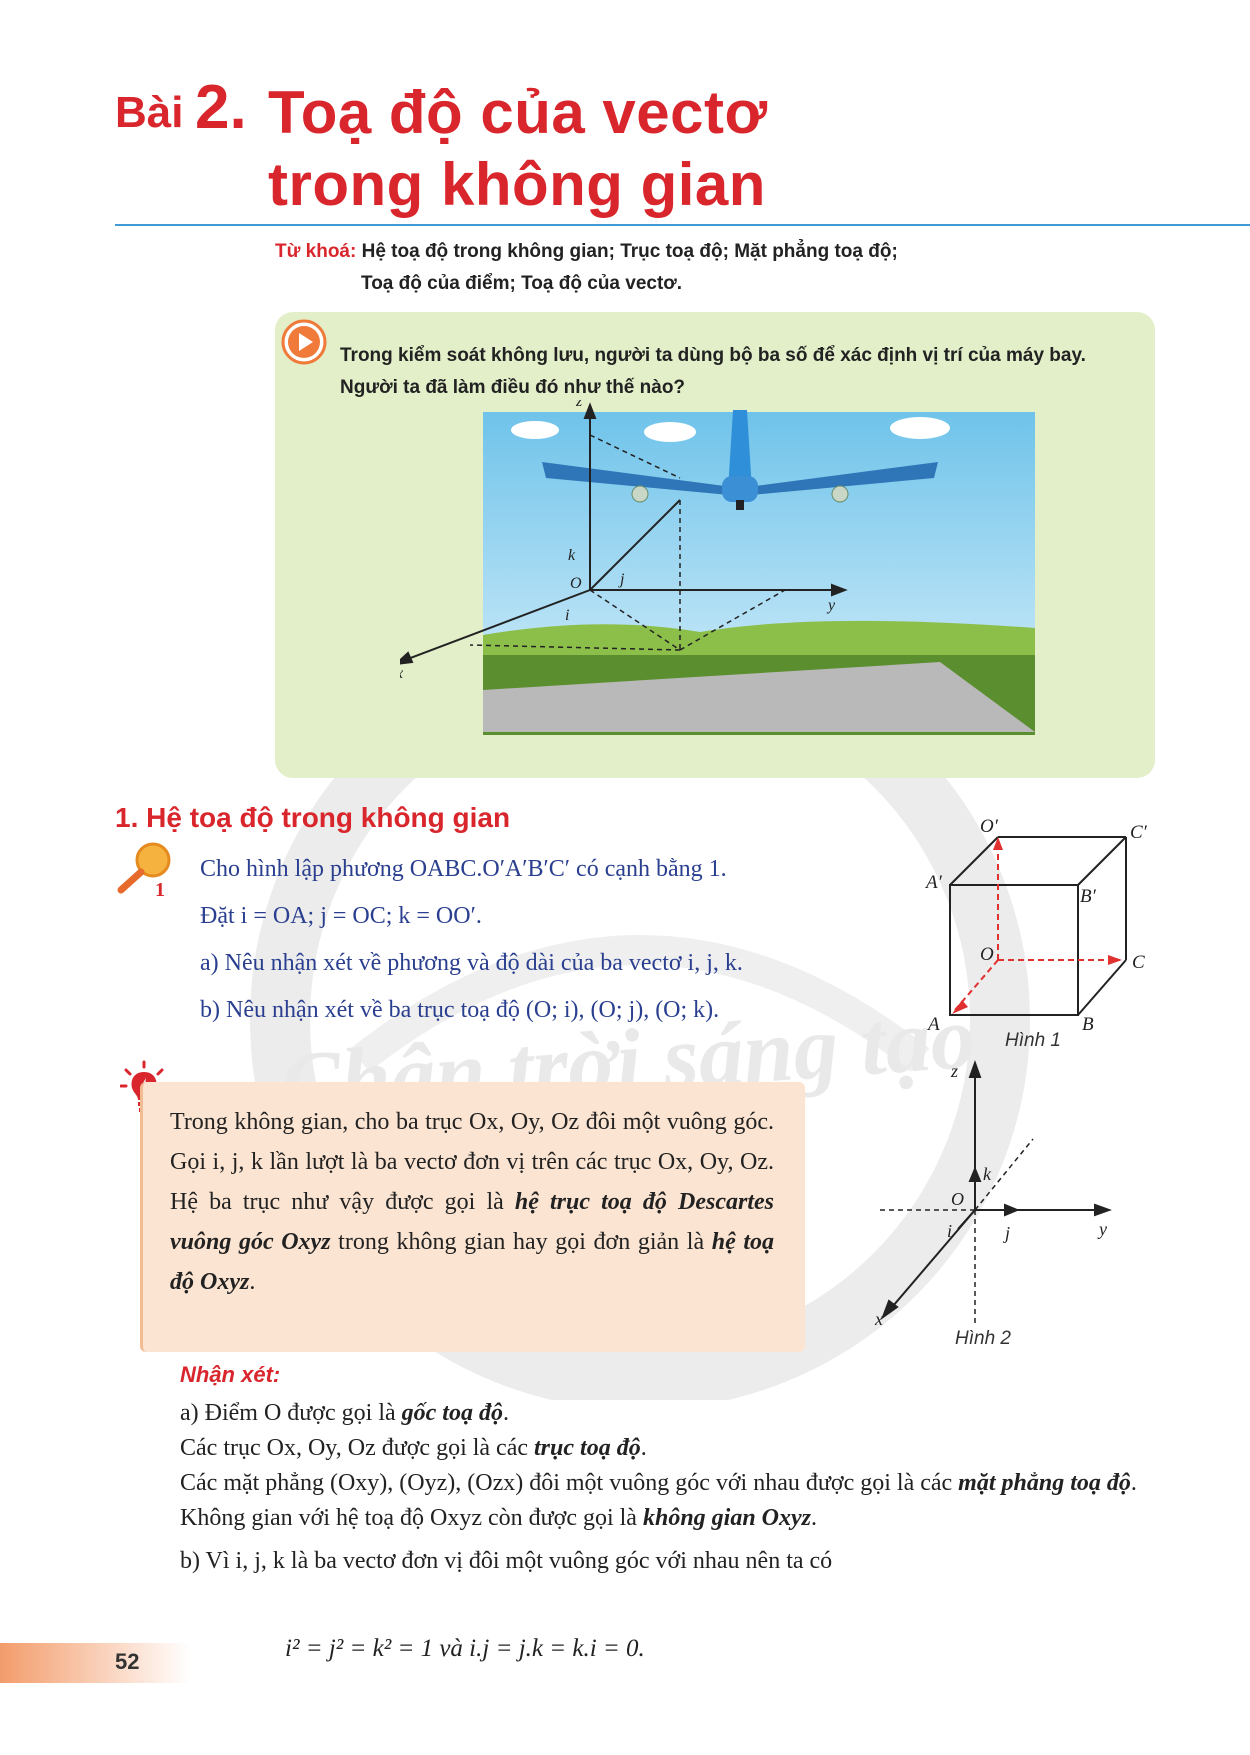 Image resolution: width=1250 pixels, height=1755 pixels. I want to click on scene-k-label: k, so click(572, 555).